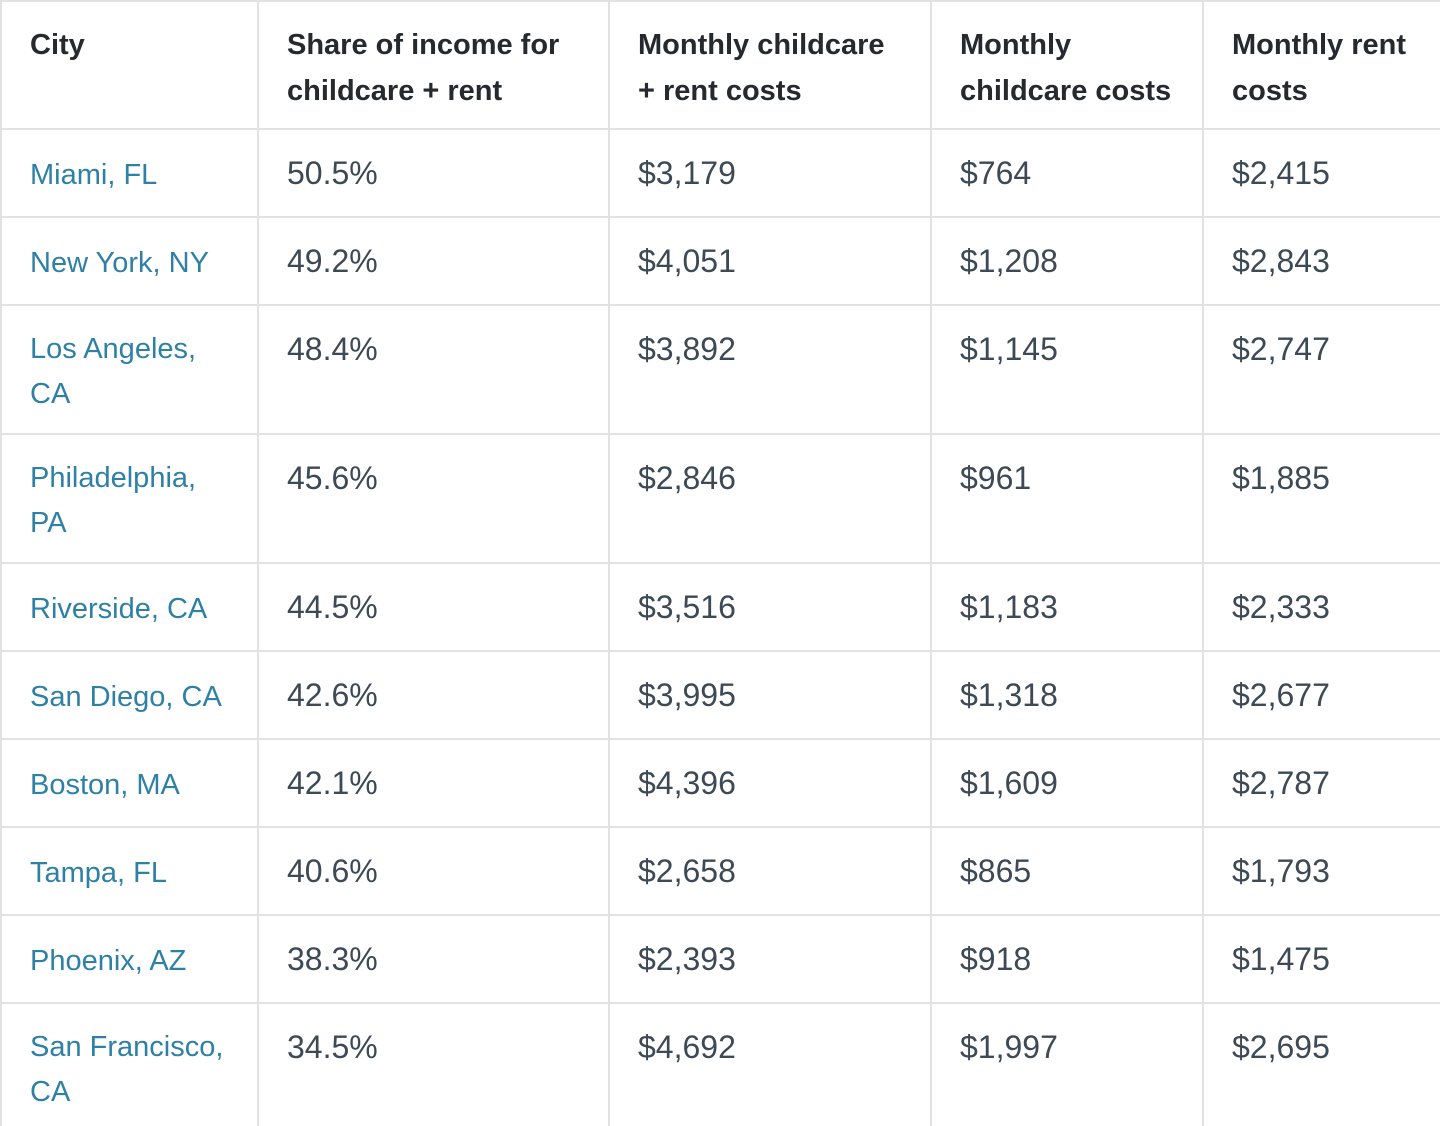  I want to click on share-of-income-cell: 42.6%, so click(433, 695).